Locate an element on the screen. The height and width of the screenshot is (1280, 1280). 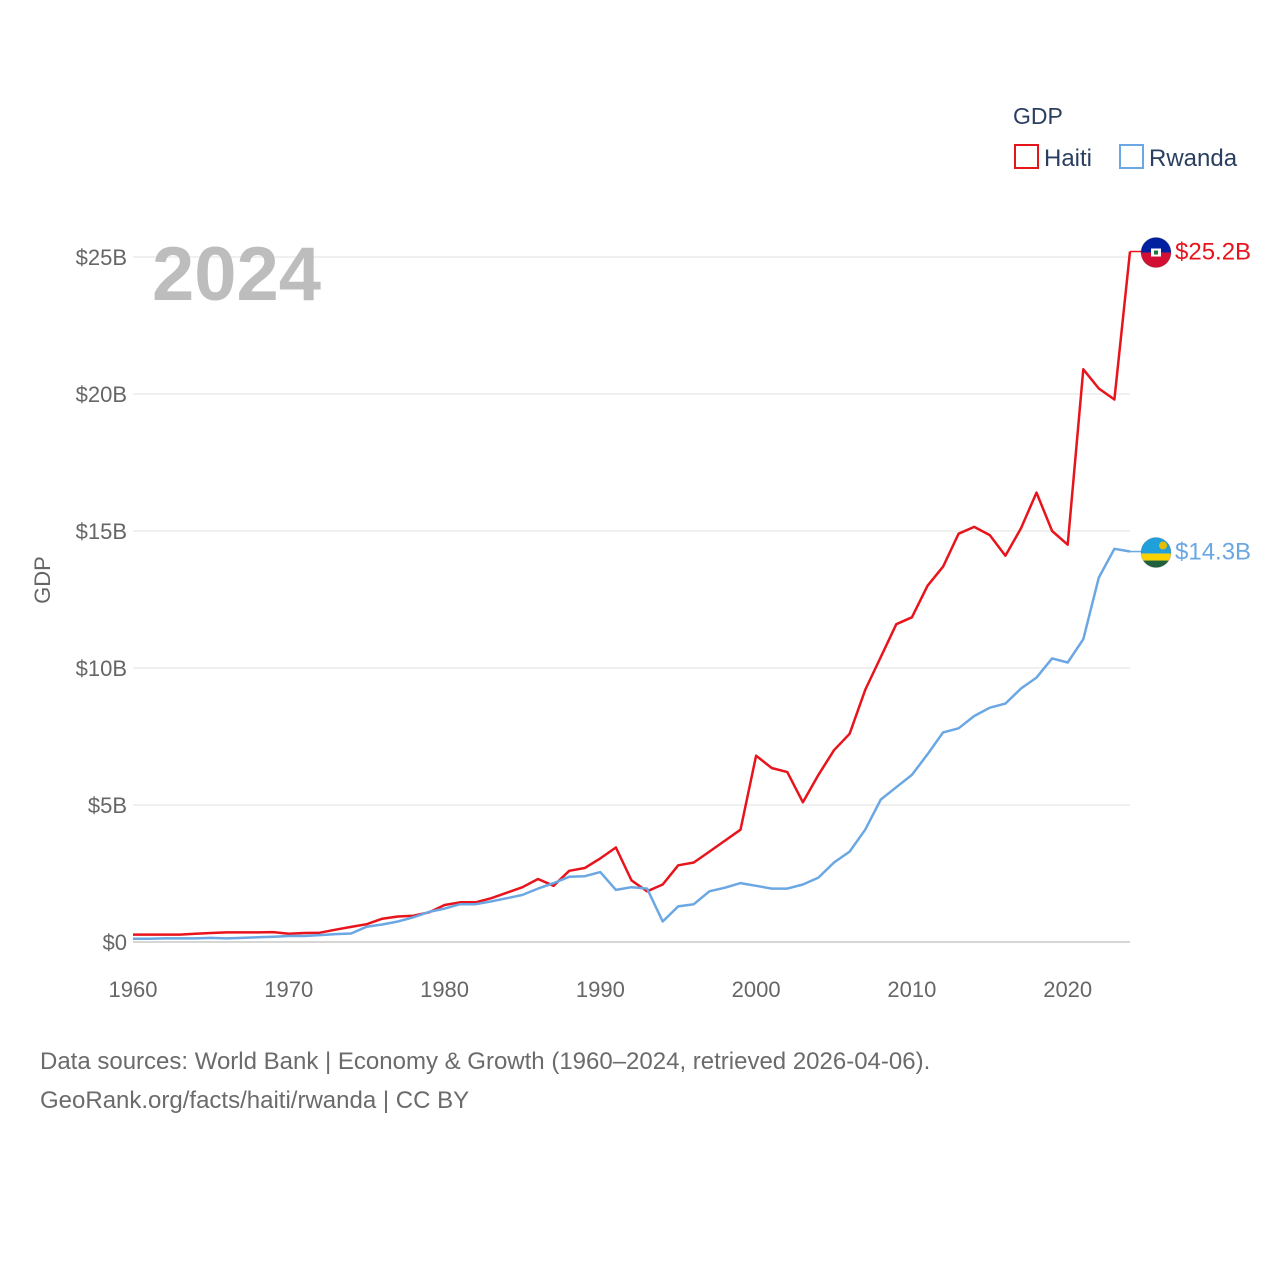
y-axis-title: GDP is located at coordinates (42, 580).